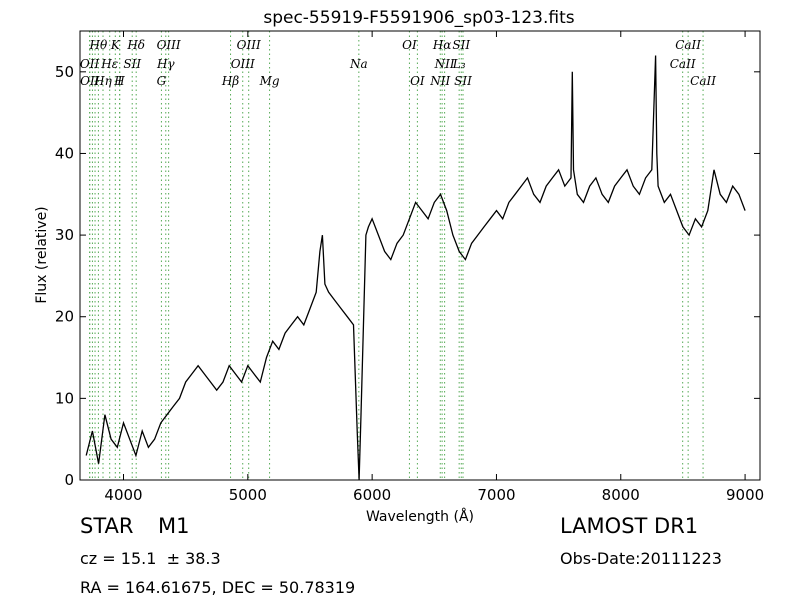  I want to click on line-label: Mg, so click(269, 81).